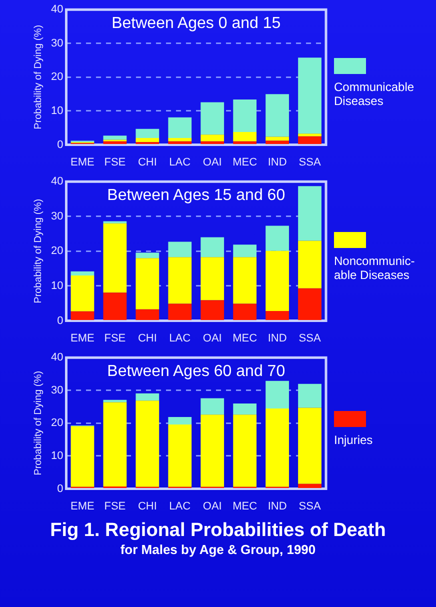 The height and width of the screenshot is (607, 436). Describe the element at coordinates (196, 371) in the screenshot. I see `chart-title: Between Ages 60 and 70` at that location.